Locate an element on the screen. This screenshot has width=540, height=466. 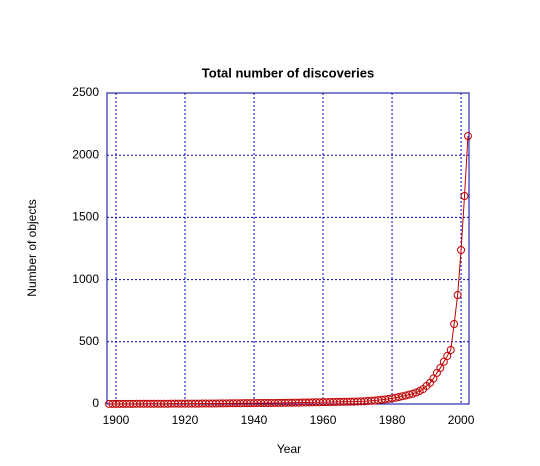
chart-title: Total number of discoveries is located at coordinates (288, 72).